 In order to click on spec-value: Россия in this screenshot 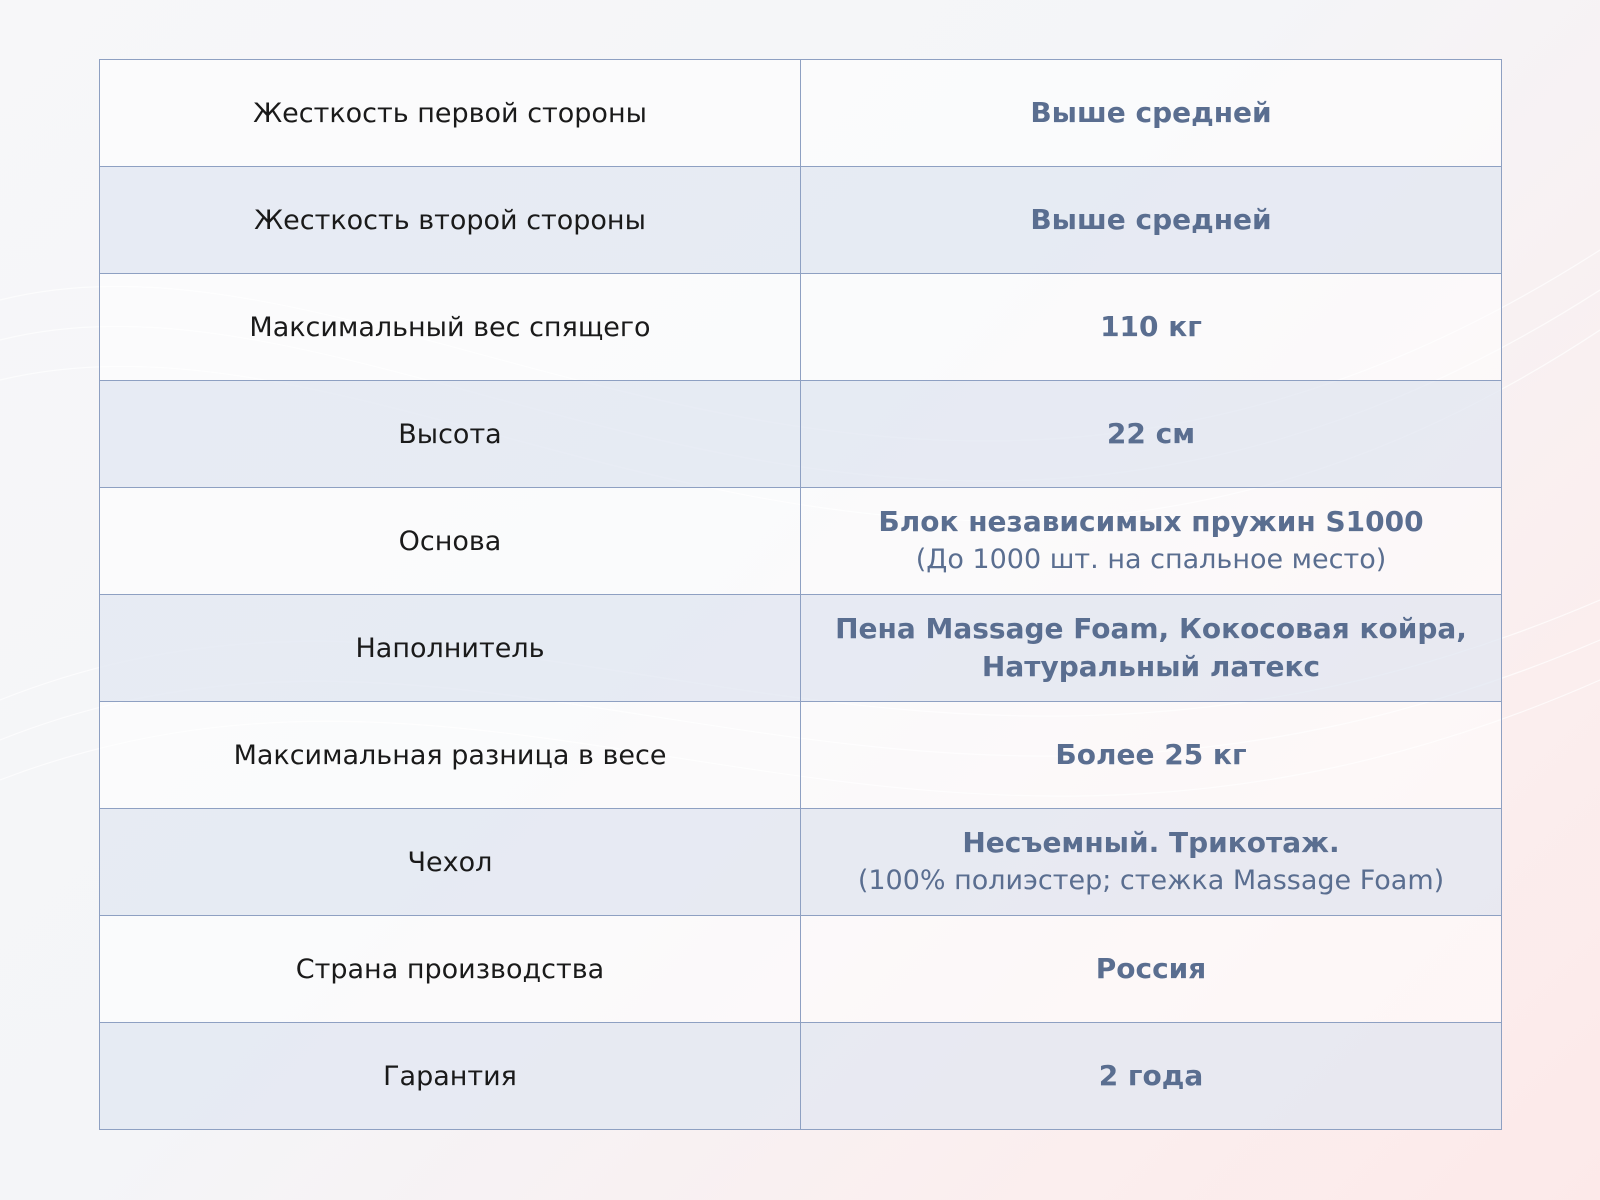, I will do `click(1151, 968)`.